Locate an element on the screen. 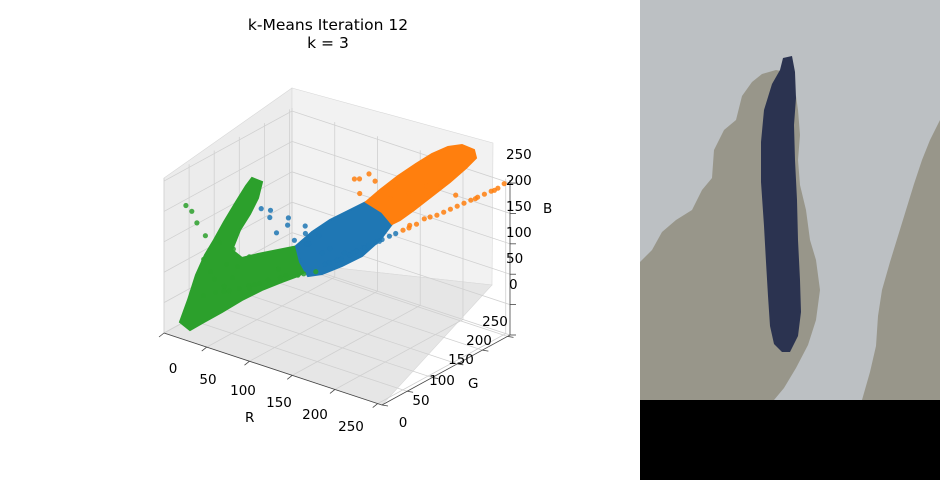  z-tick-label: 250 is located at coordinates (519, 155).